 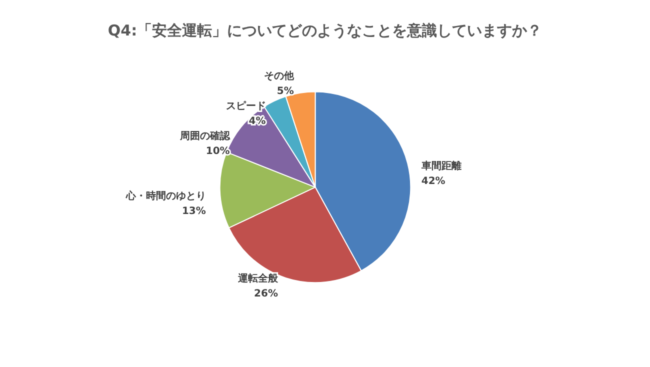 I want to click on slice-label: 車間距離, so click(x=441, y=166).